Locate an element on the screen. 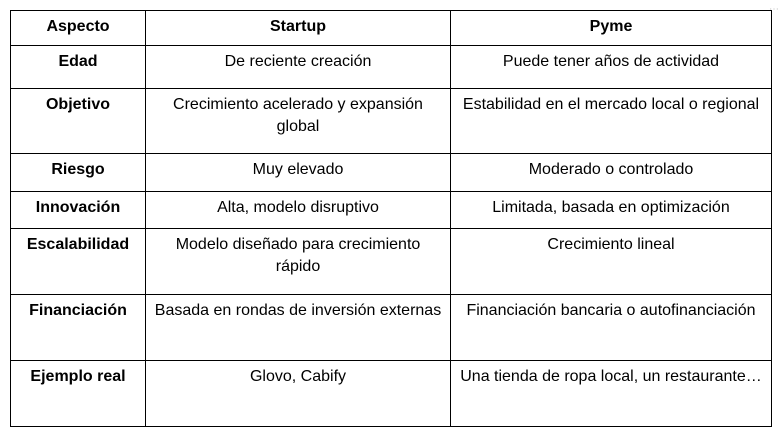 This screenshot has width=782, height=439. pyme-cell: Crecimiento lineal is located at coordinates (611, 261).